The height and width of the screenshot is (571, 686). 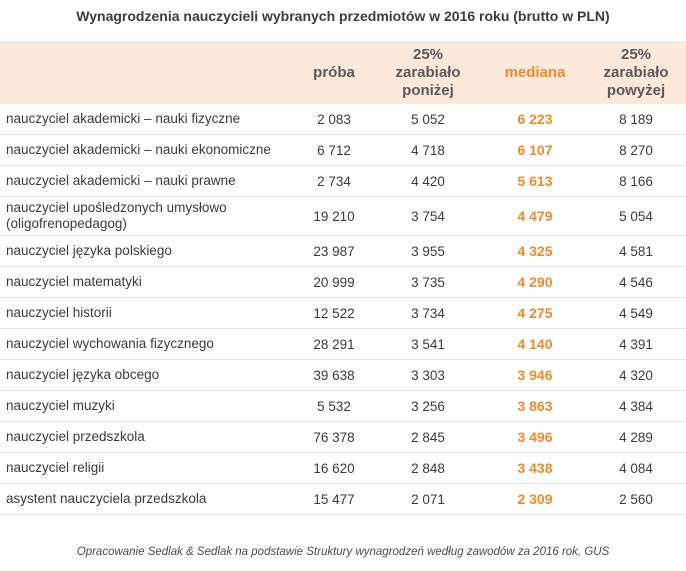 I want to click on cell-q75: 8 189, so click(x=636, y=119).